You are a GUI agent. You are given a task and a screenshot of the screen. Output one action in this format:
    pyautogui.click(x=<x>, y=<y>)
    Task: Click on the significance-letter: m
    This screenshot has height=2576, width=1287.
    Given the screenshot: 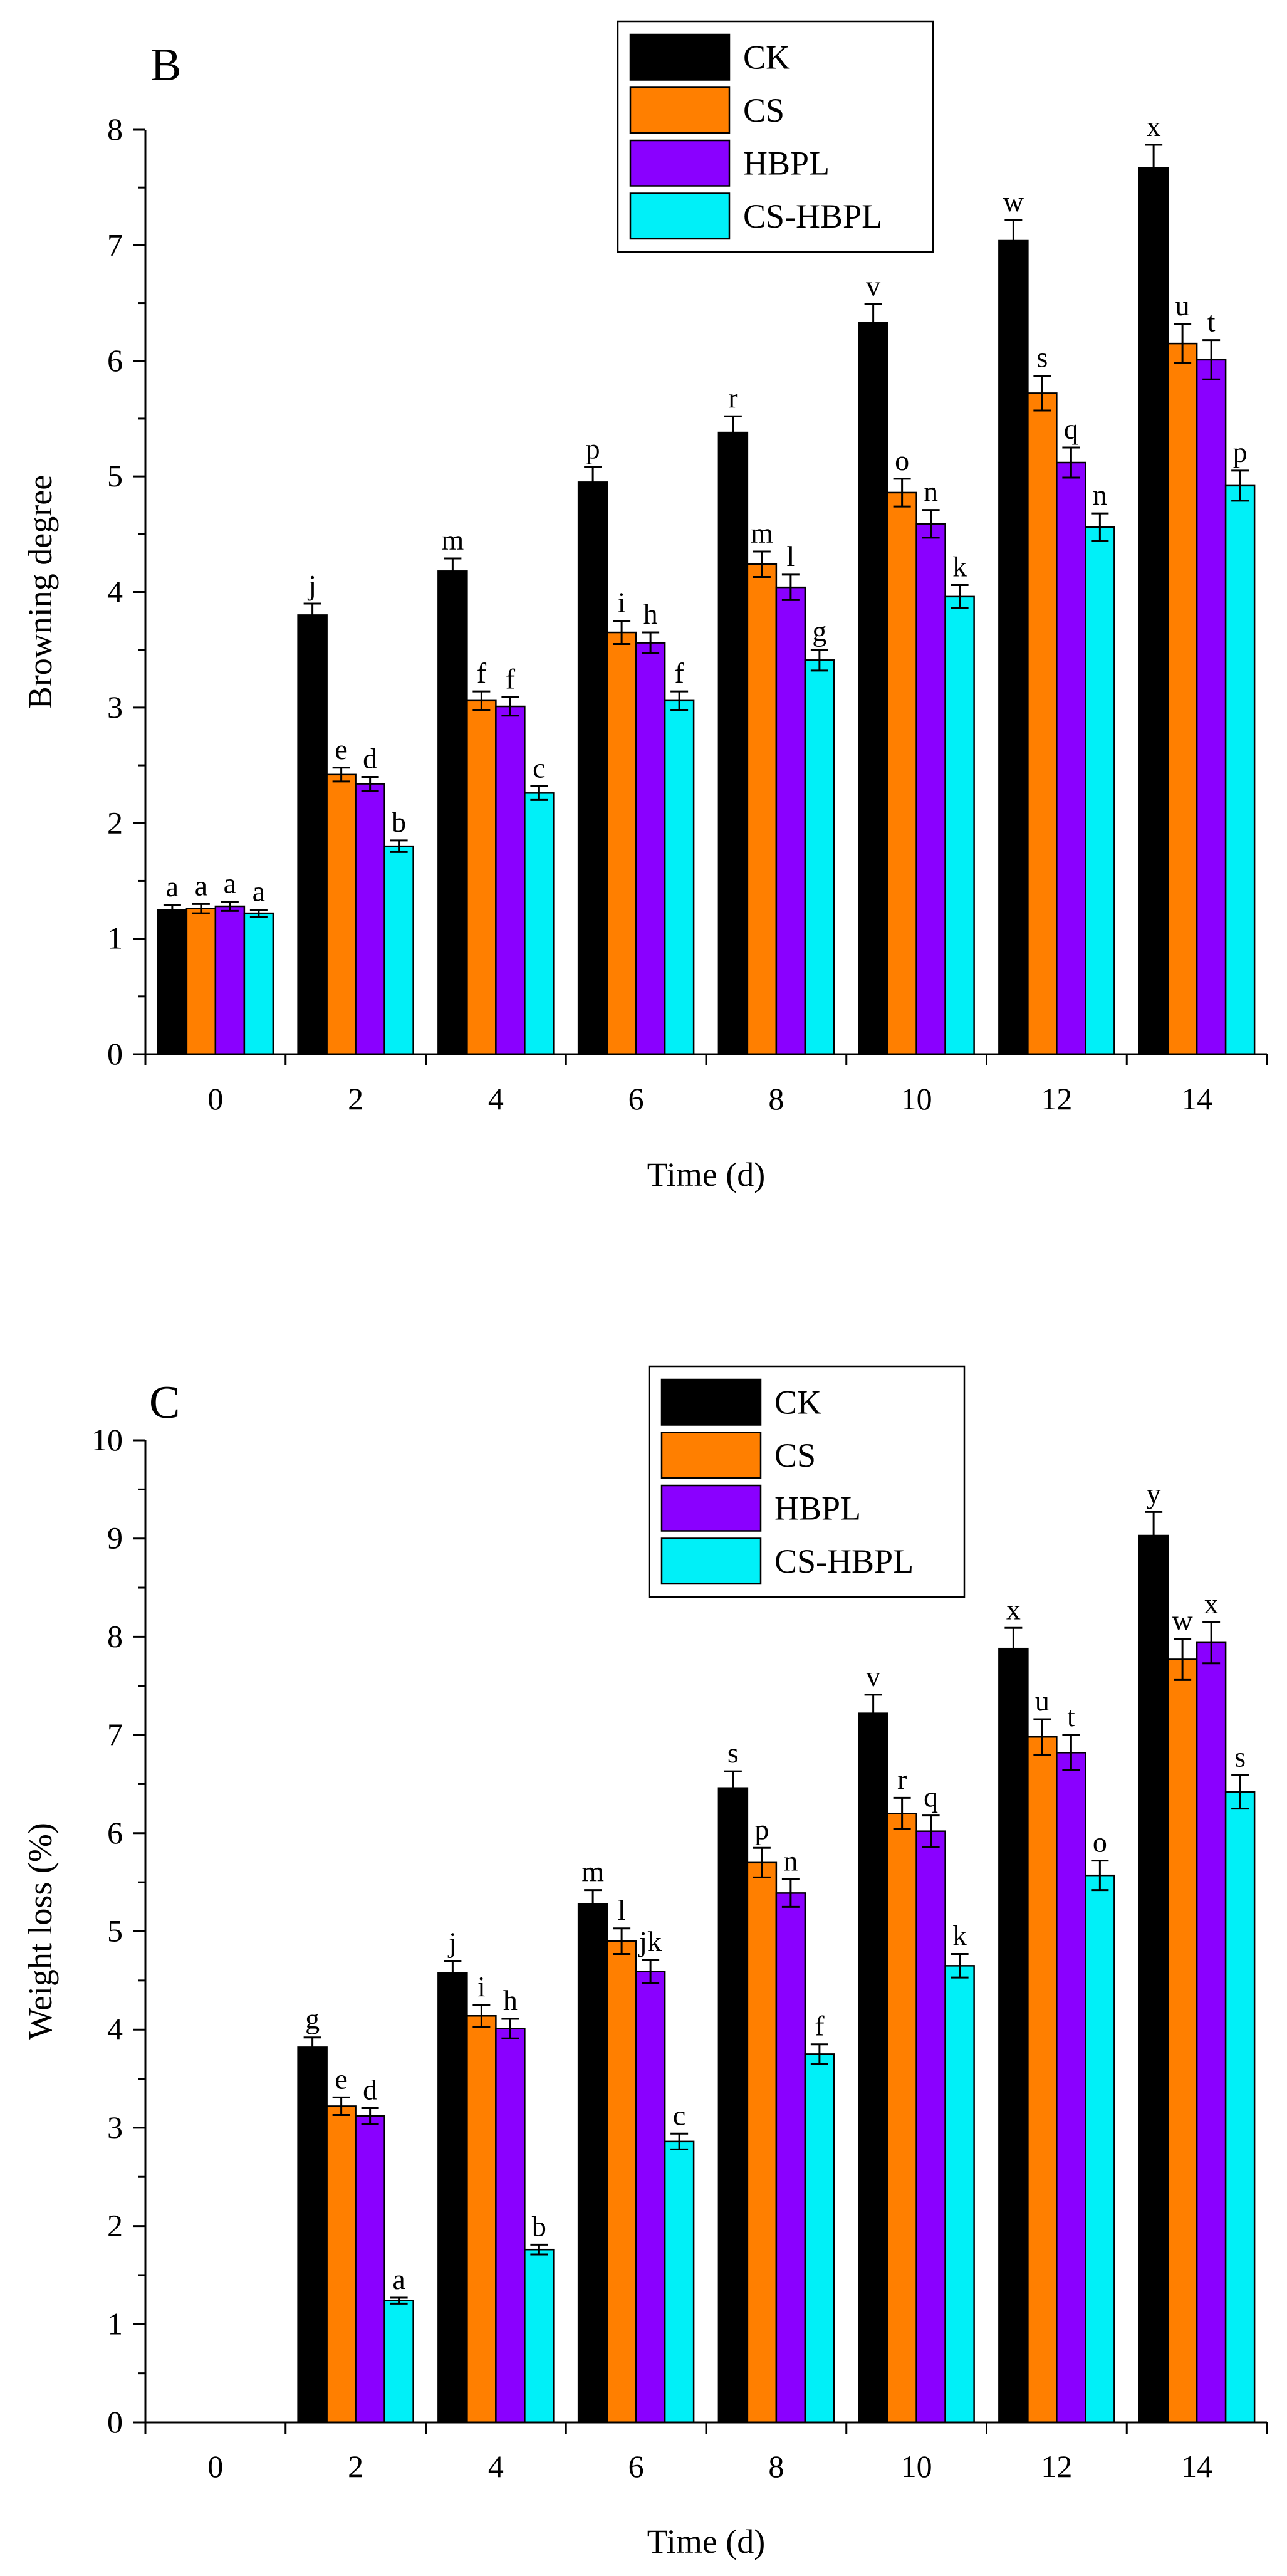 What is the action you would take?
    pyautogui.click(x=592, y=1872)
    